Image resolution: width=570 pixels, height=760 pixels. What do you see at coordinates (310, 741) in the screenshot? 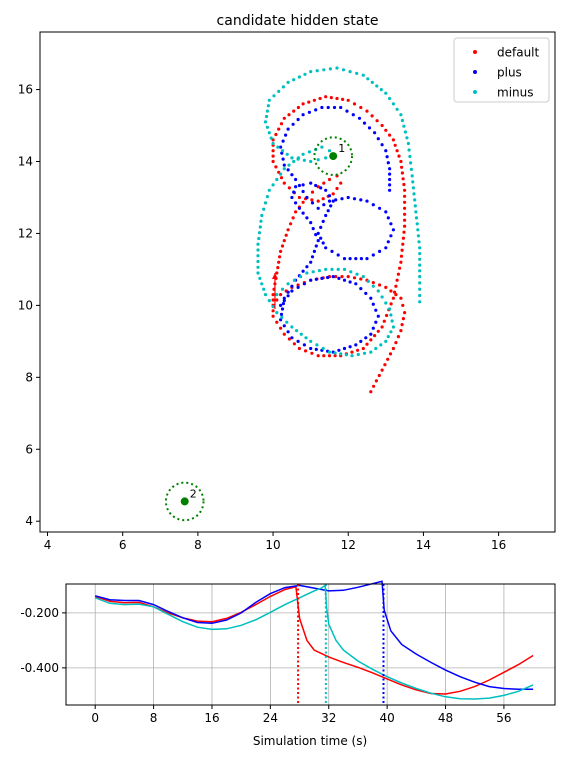
I see `x-axis-label: Simulation time (s)` at bounding box center [310, 741].